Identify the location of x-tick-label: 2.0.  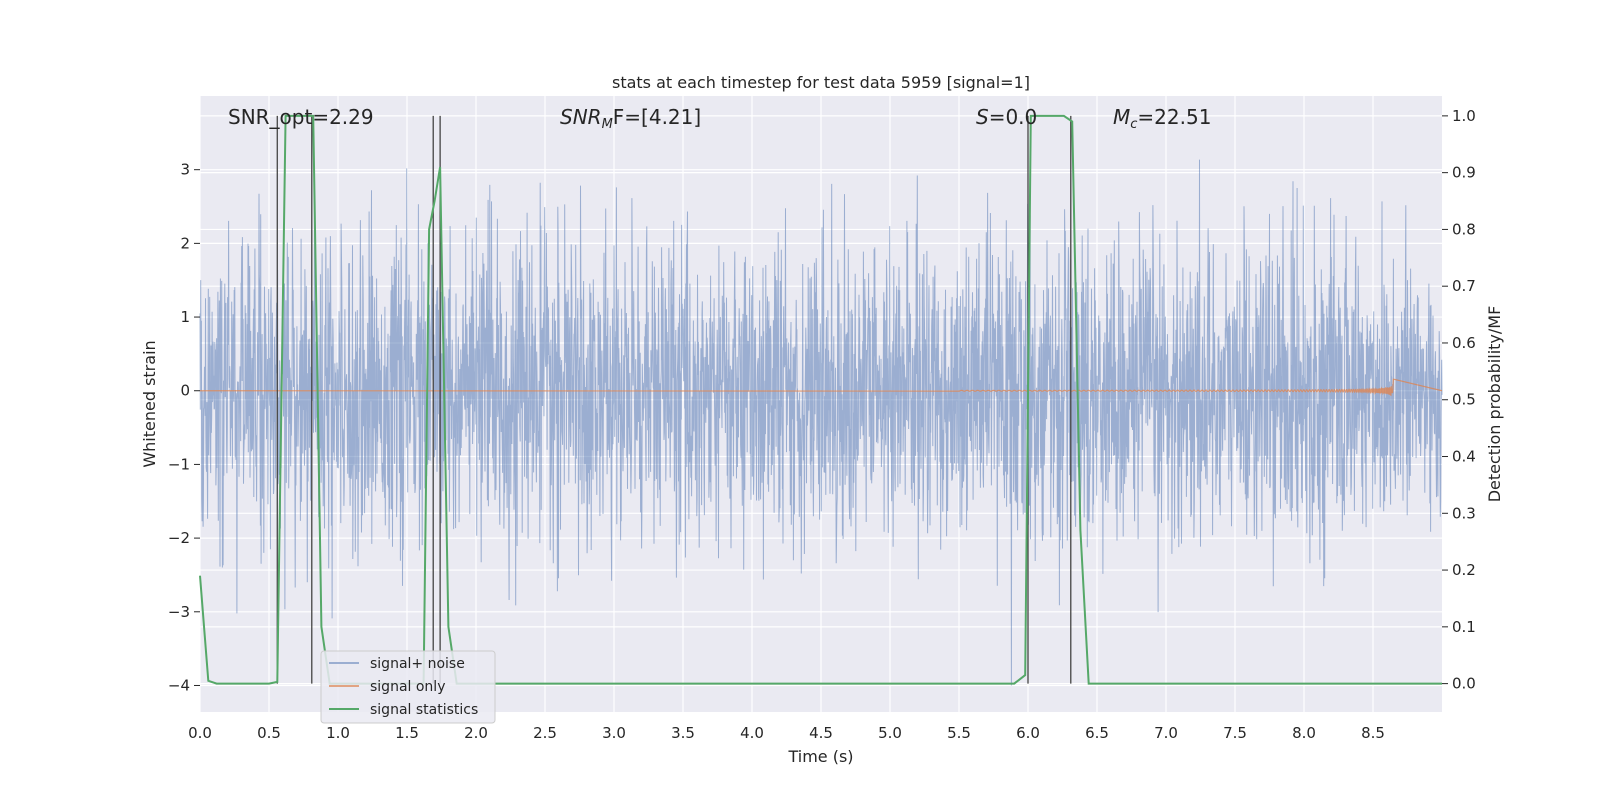
(476, 733).